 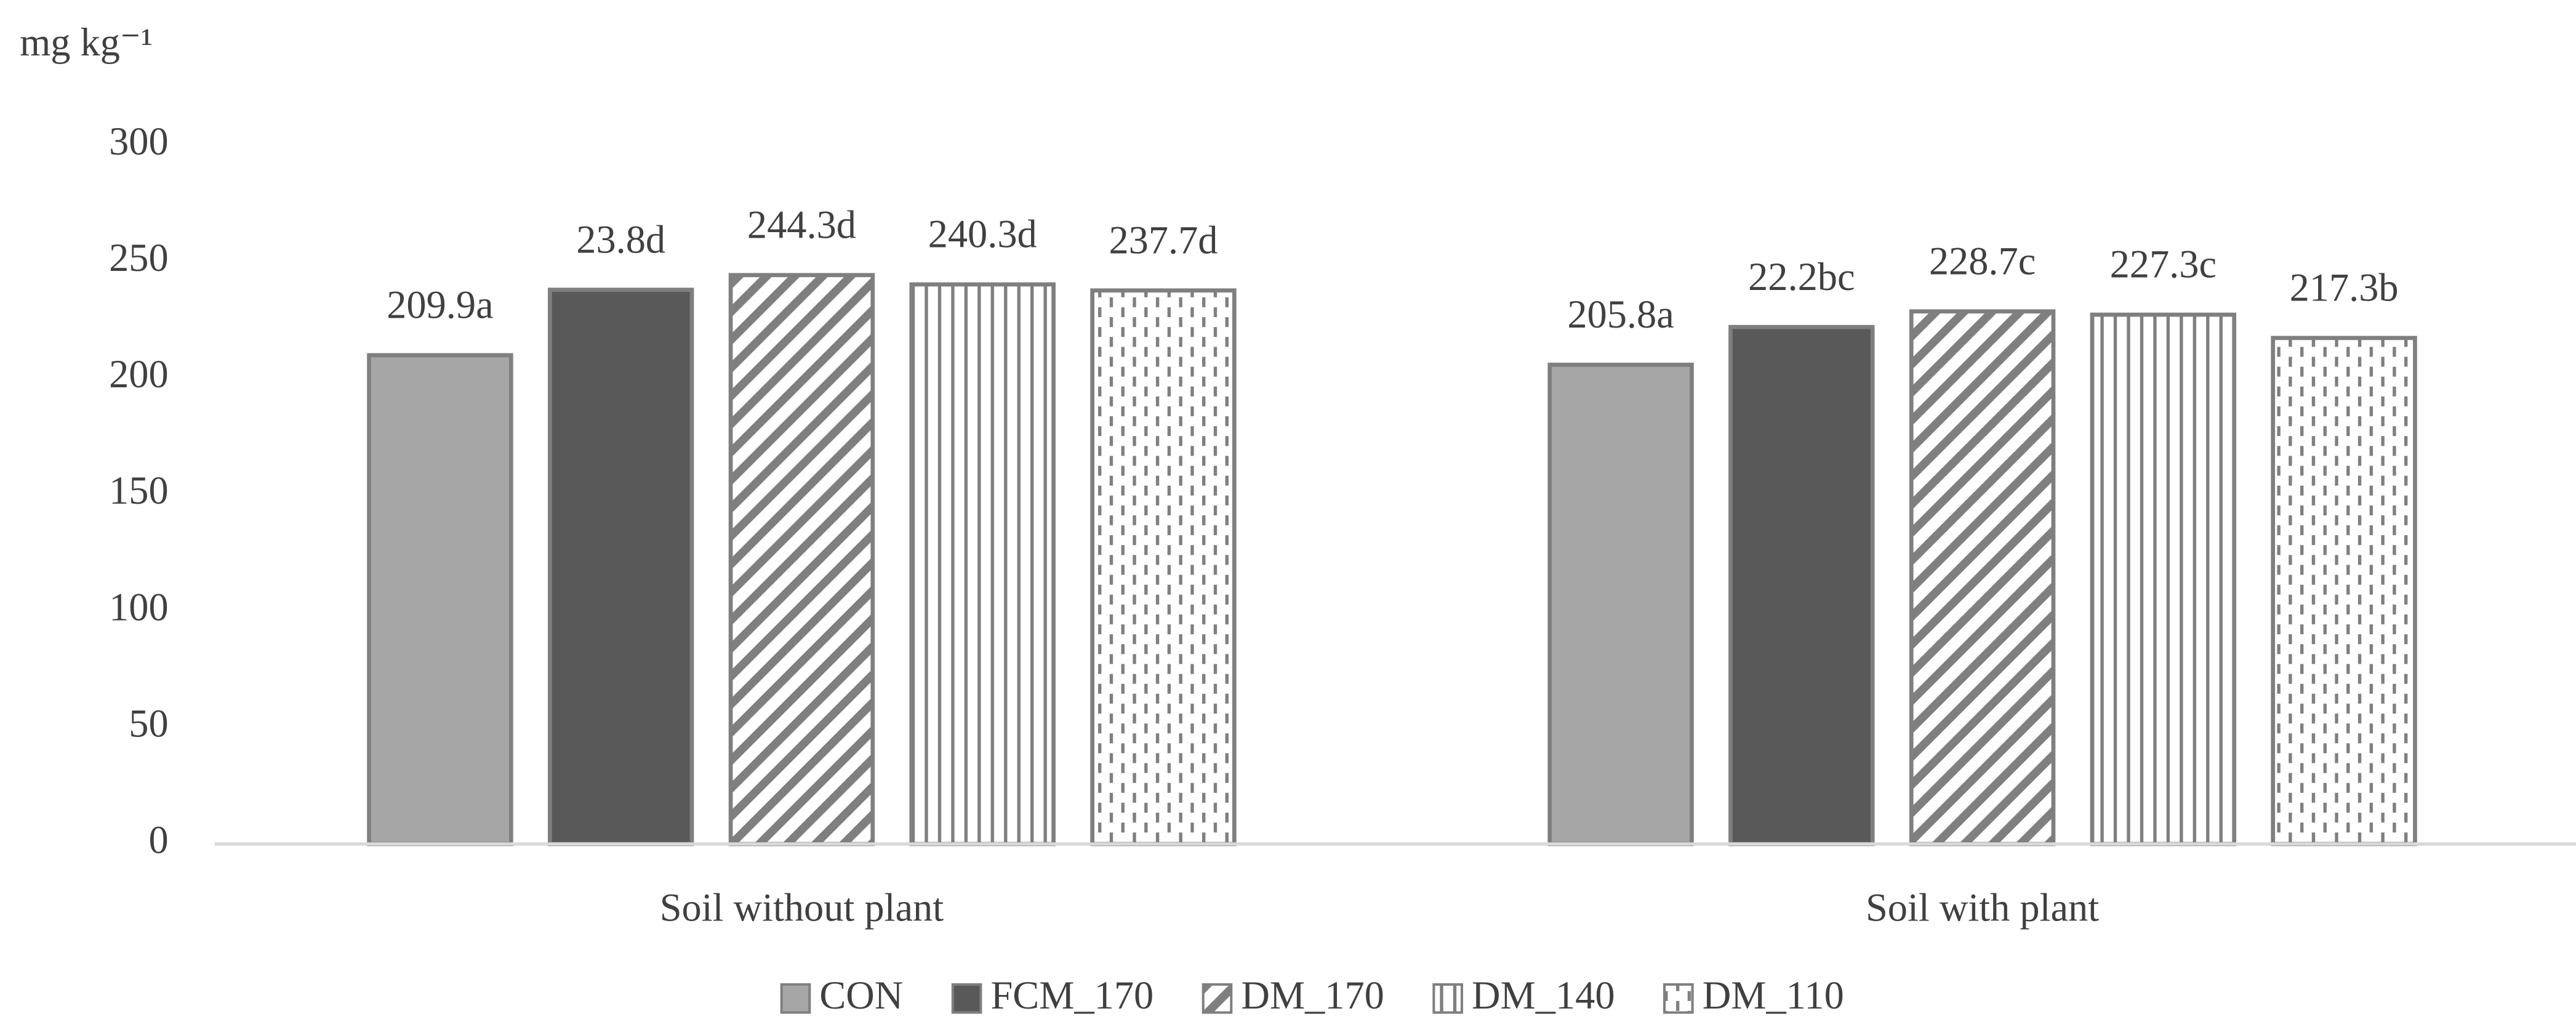 What do you see at coordinates (1312, 995) in the screenshot?
I see `legend-label: DM_170` at bounding box center [1312, 995].